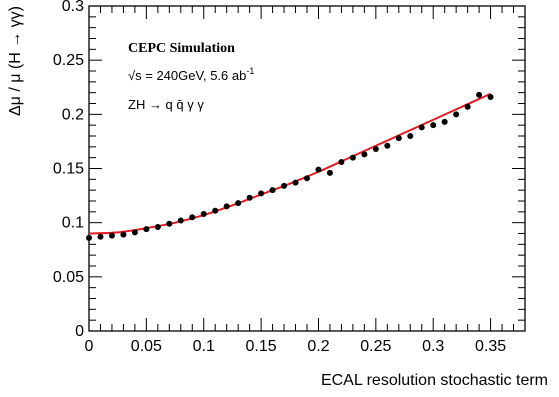  What do you see at coordinates (490, 346) in the screenshot?
I see `x-tick-label: 0.35` at bounding box center [490, 346].